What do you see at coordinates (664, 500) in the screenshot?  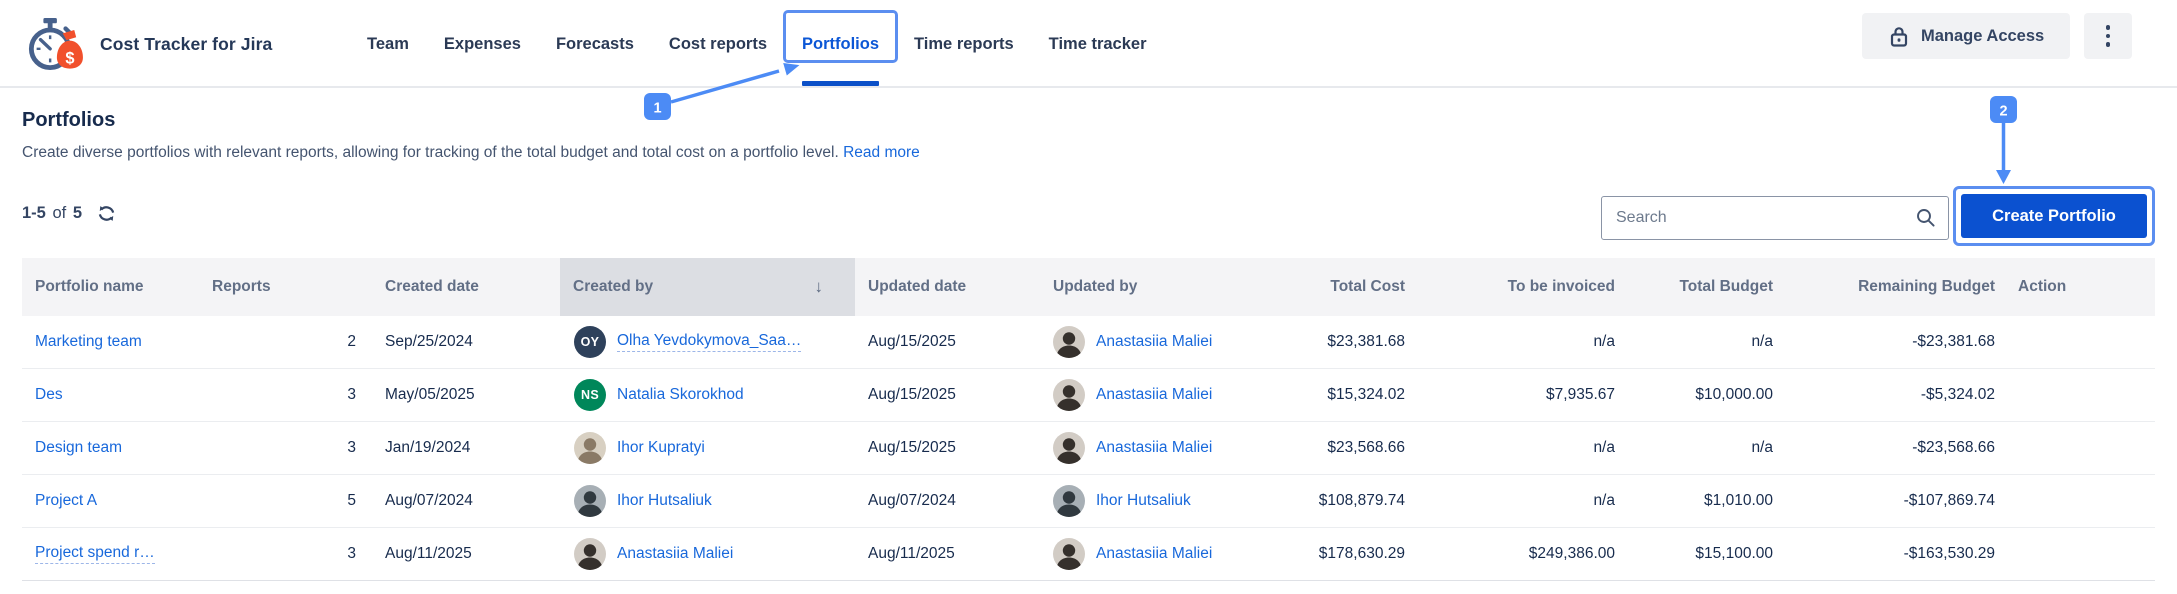 I see `created-by-user-link: Ihor Hutsaliuk` at bounding box center [664, 500].